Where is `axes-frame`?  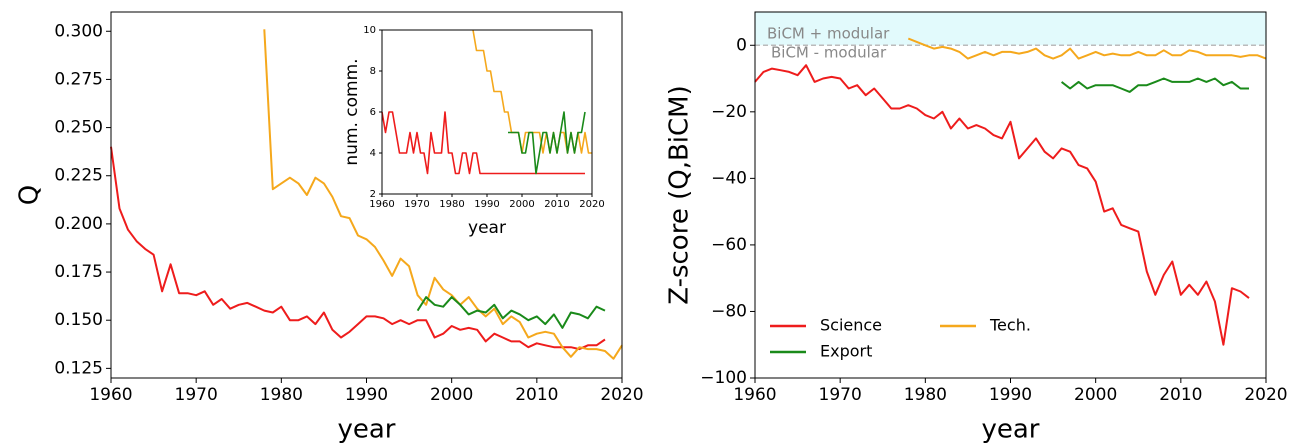 axes-frame is located at coordinates (487, 112).